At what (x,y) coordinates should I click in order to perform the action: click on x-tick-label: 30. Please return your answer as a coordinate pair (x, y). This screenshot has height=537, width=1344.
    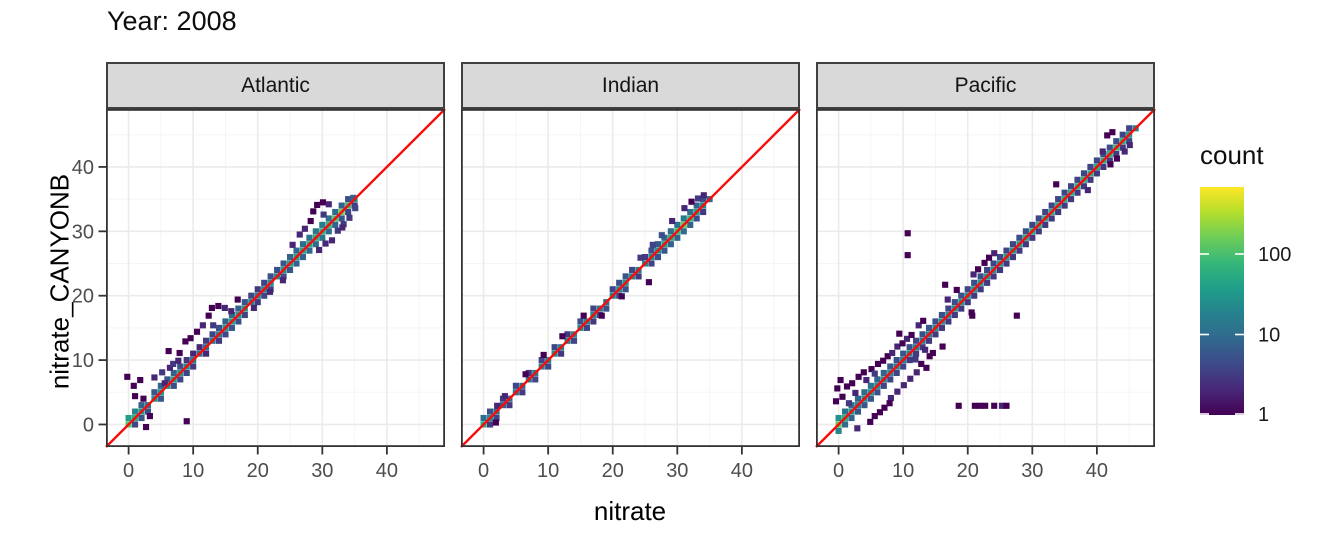
    Looking at the image, I should click on (322, 471).